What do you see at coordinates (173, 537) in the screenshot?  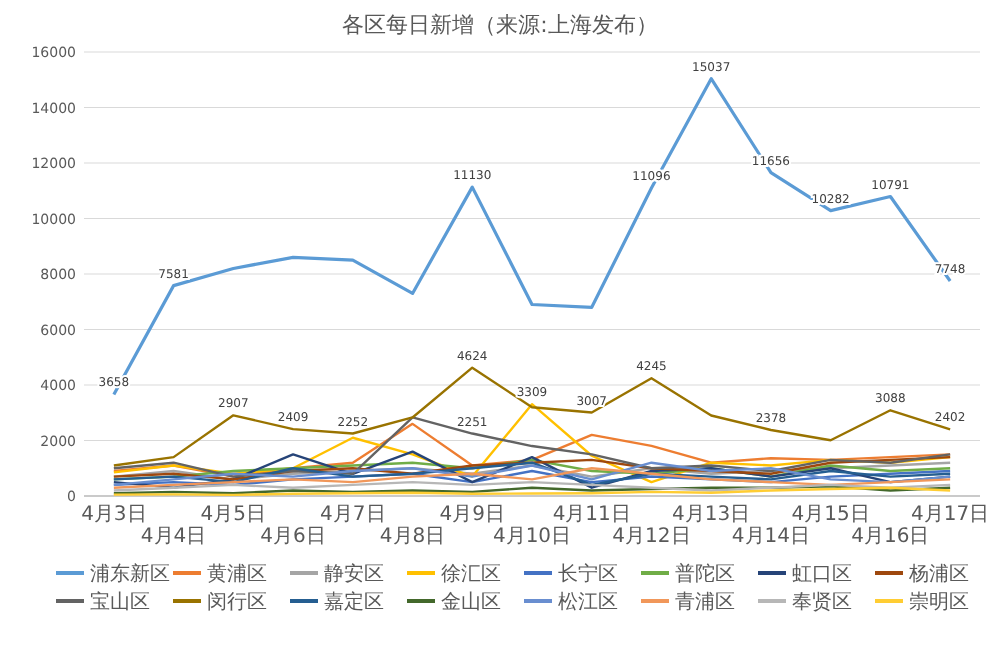 I see `x-tick-label: 4月4日` at bounding box center [173, 537].